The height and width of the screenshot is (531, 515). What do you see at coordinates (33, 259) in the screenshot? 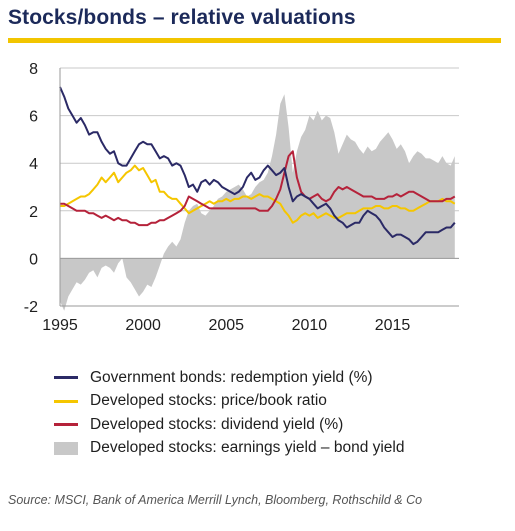
I see `y-tick-label: 0` at bounding box center [33, 259].